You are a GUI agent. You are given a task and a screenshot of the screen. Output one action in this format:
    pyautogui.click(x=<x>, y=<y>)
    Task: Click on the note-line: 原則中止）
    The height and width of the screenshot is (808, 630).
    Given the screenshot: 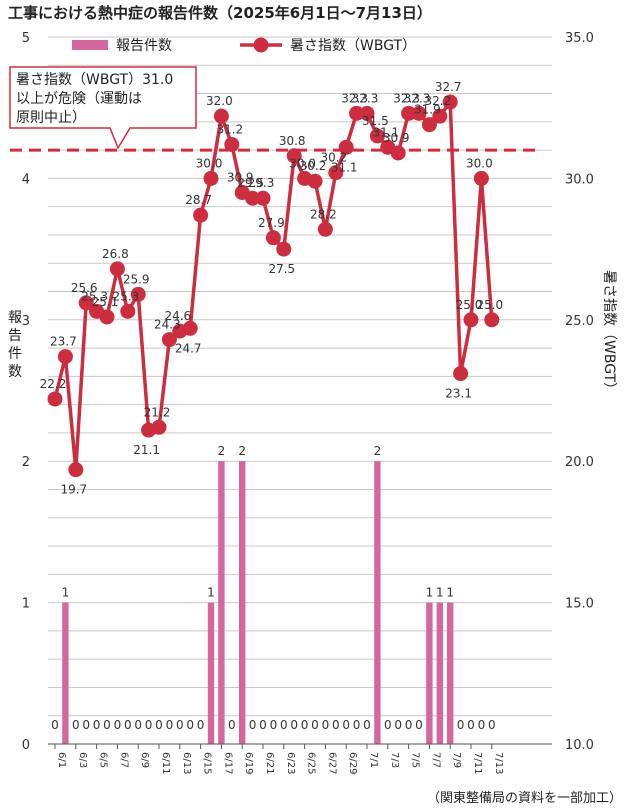 What is the action you would take?
    pyautogui.click(x=51, y=118)
    